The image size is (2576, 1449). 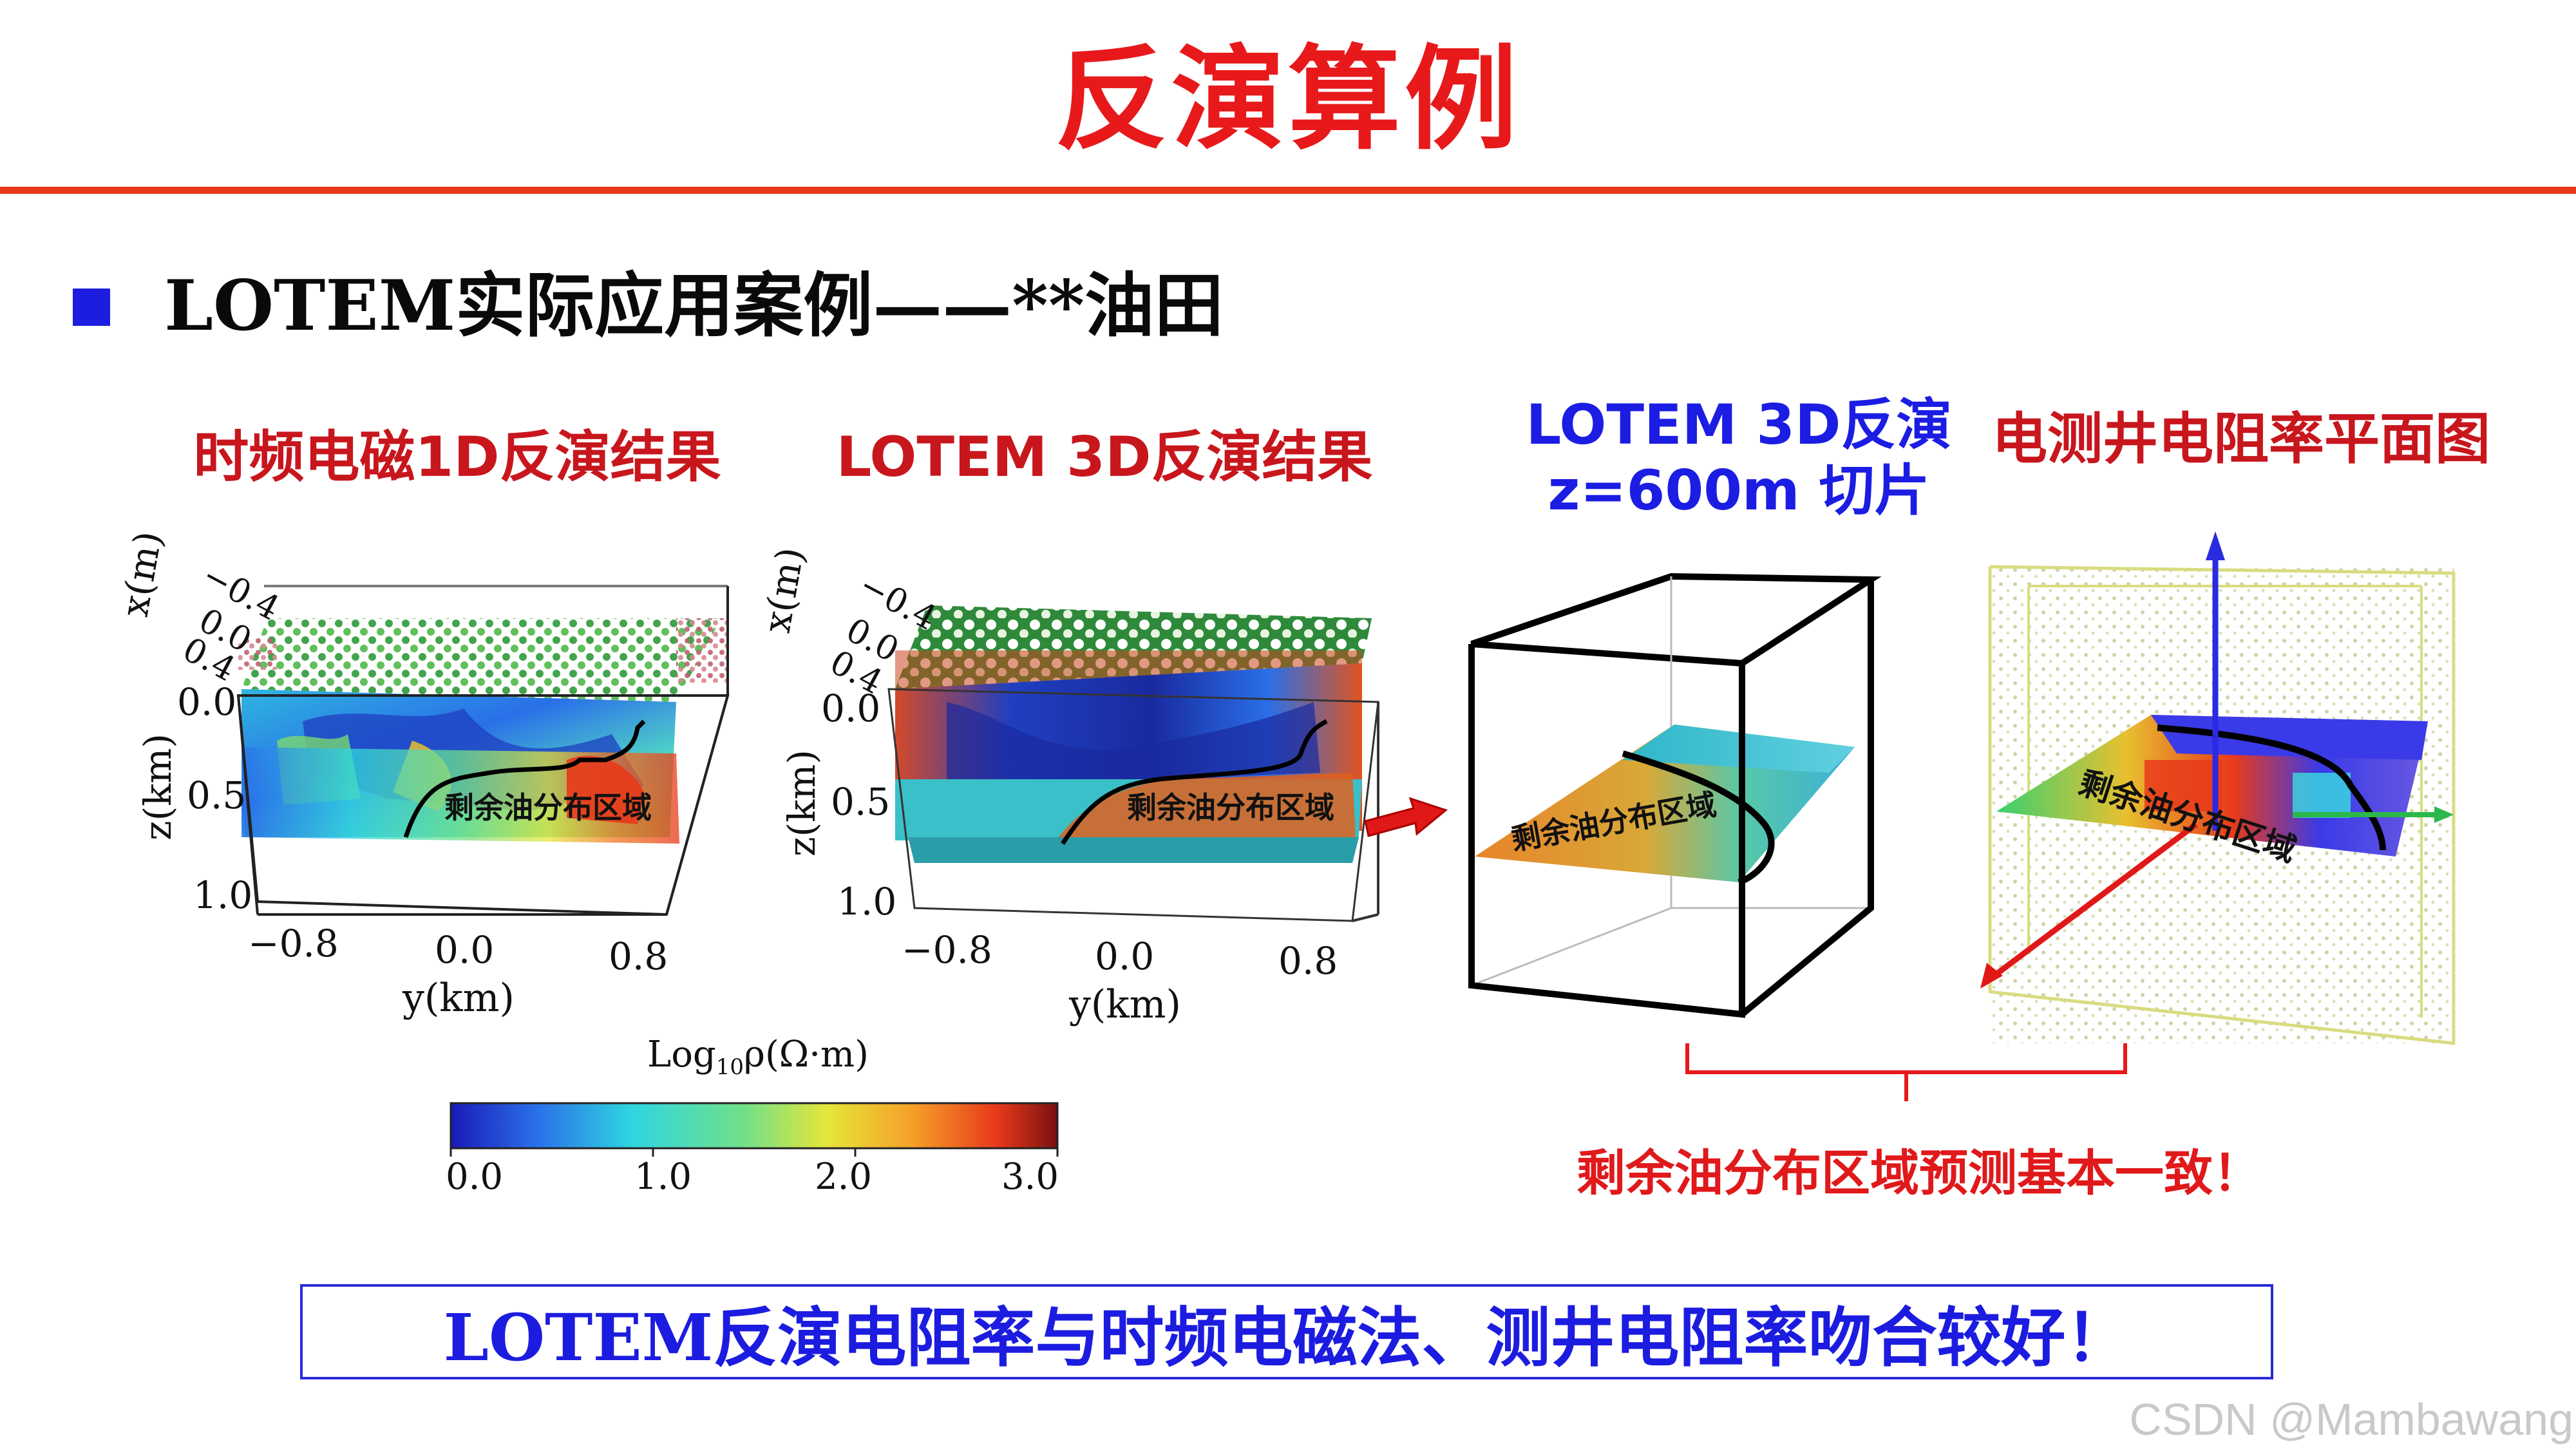 I want to click on panel1-z-tick-3: 1.0, so click(x=223, y=895).